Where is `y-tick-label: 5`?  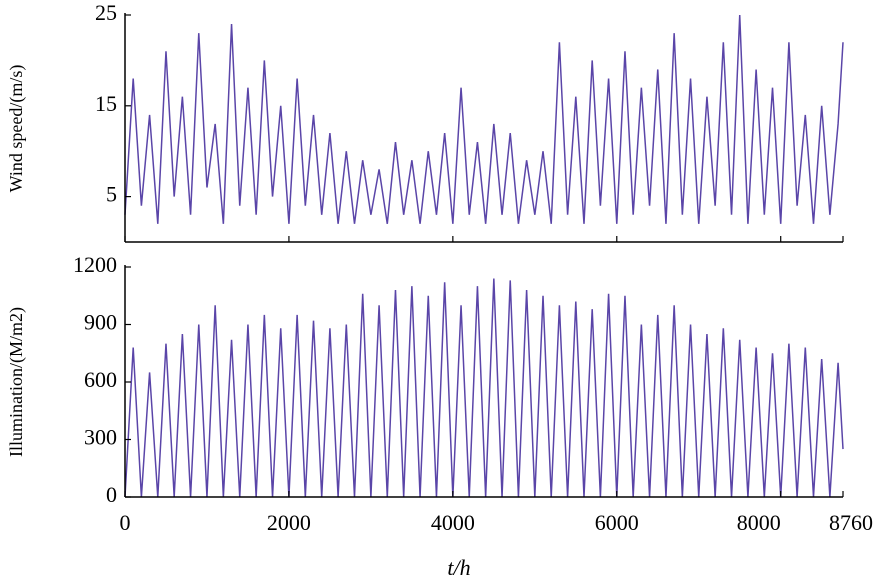
y-tick-label: 5 is located at coordinates (111, 194).